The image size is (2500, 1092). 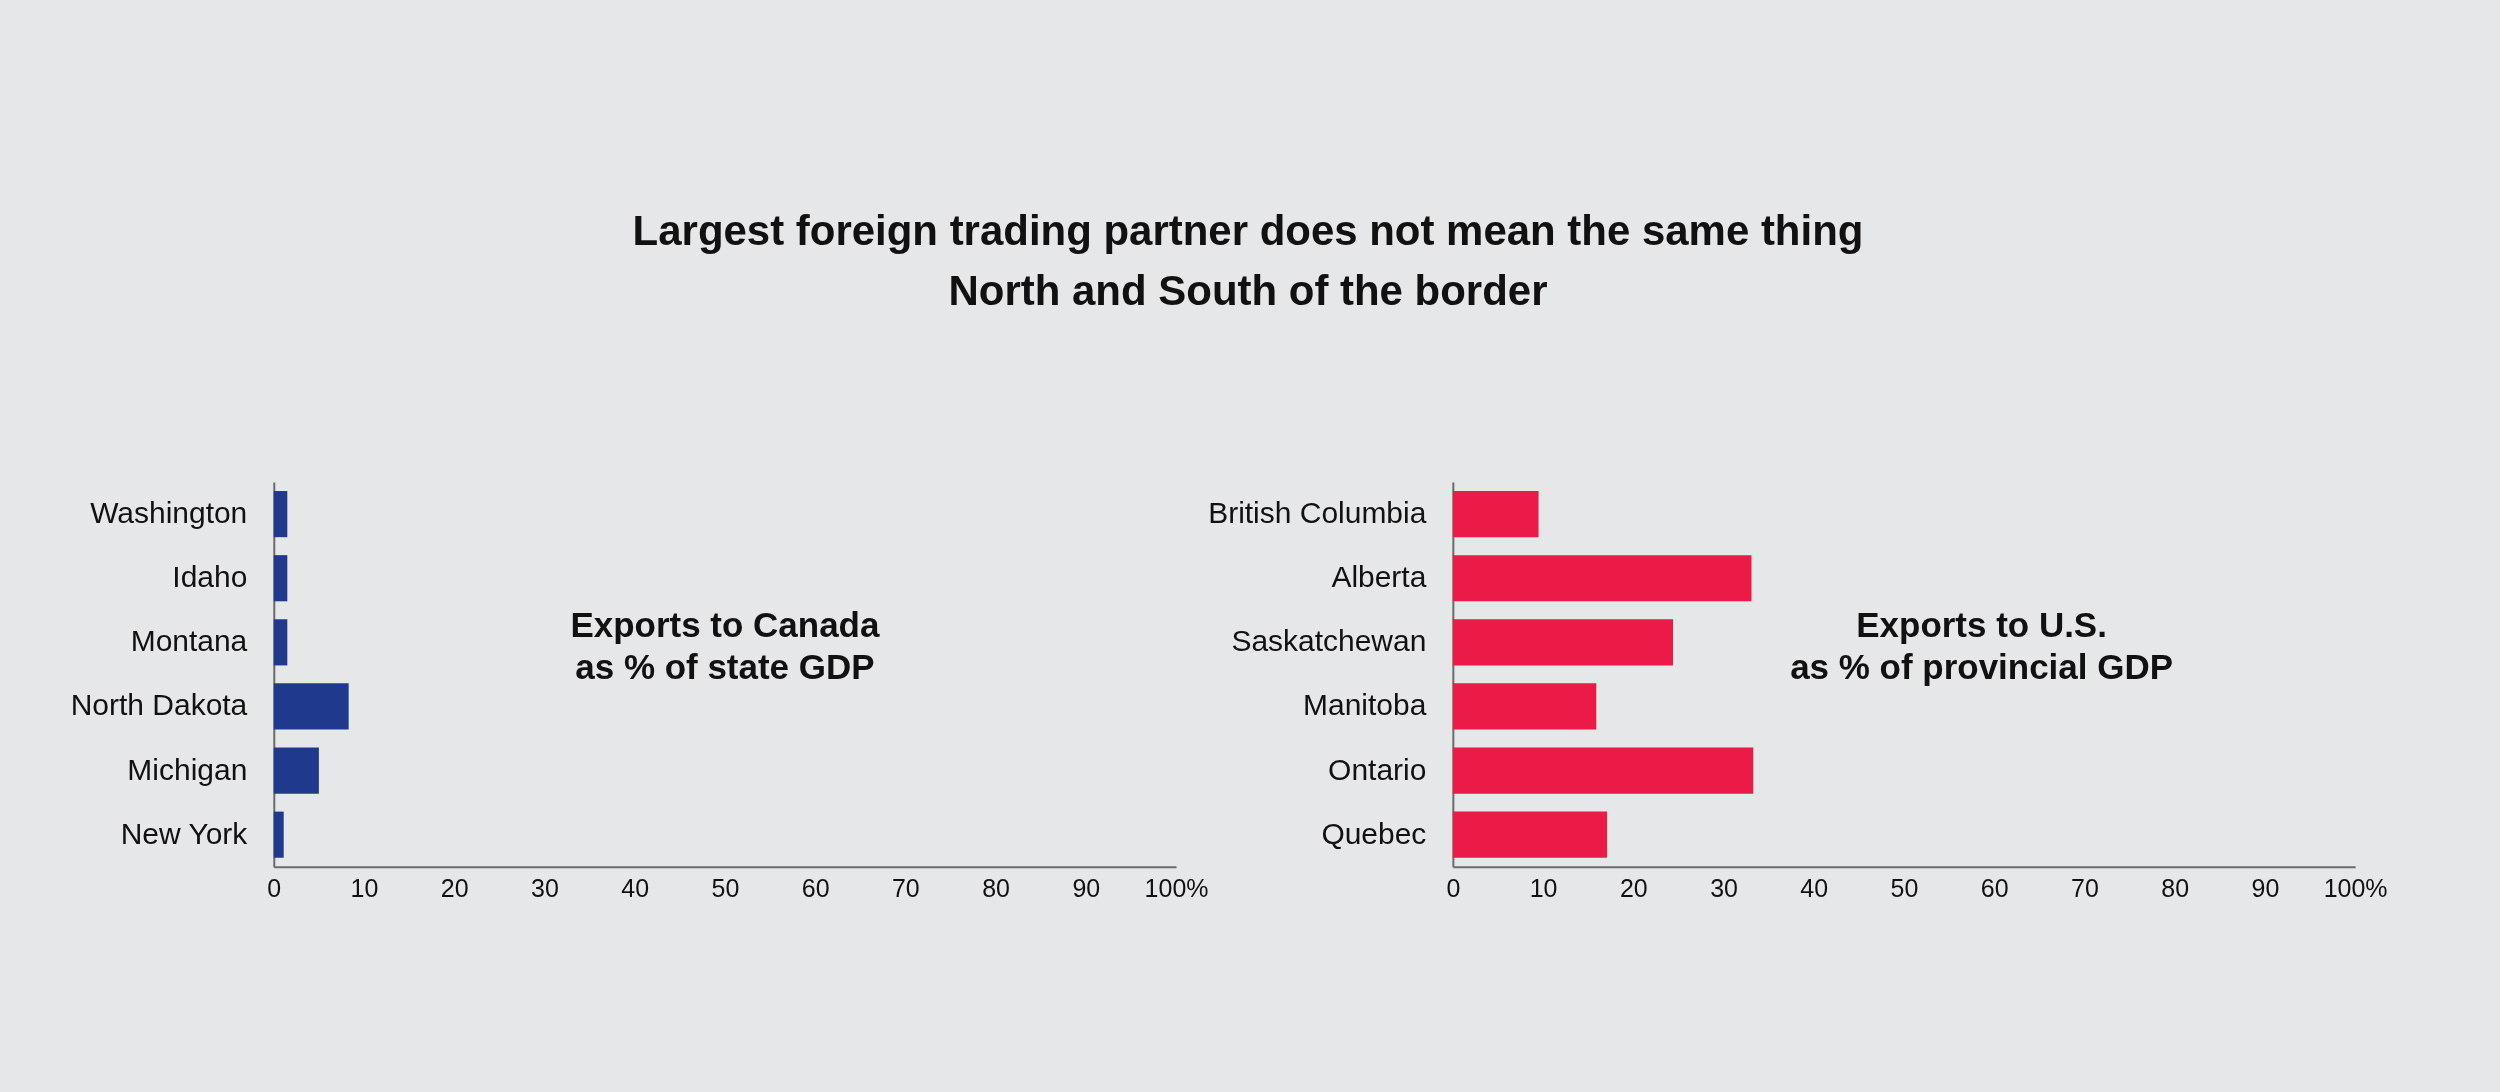 I want to click on y-tick-label: North Dakota, so click(x=159, y=705).